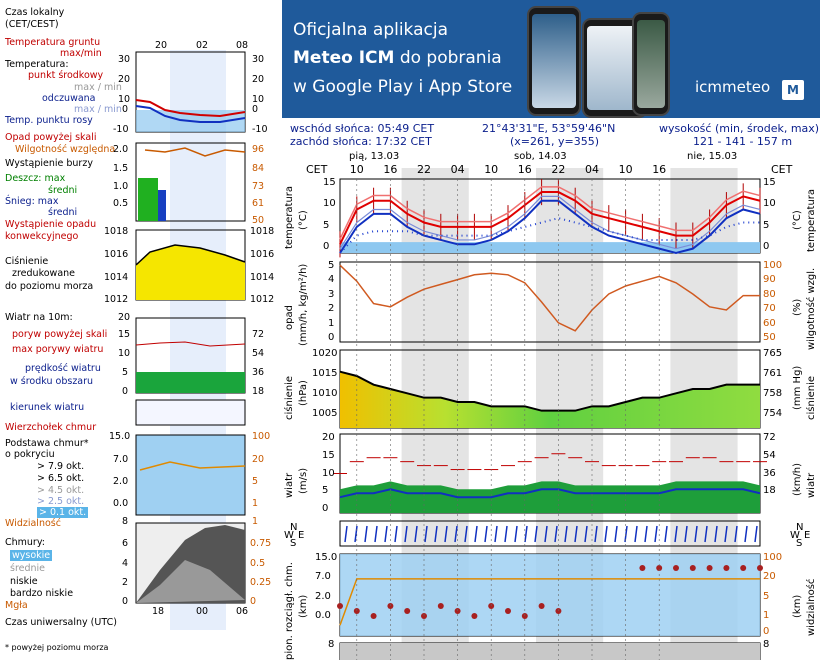  What do you see at coordinates (773, 557) in the screenshot?
I see `cloud-tick-r-0: 100` at bounding box center [773, 557].